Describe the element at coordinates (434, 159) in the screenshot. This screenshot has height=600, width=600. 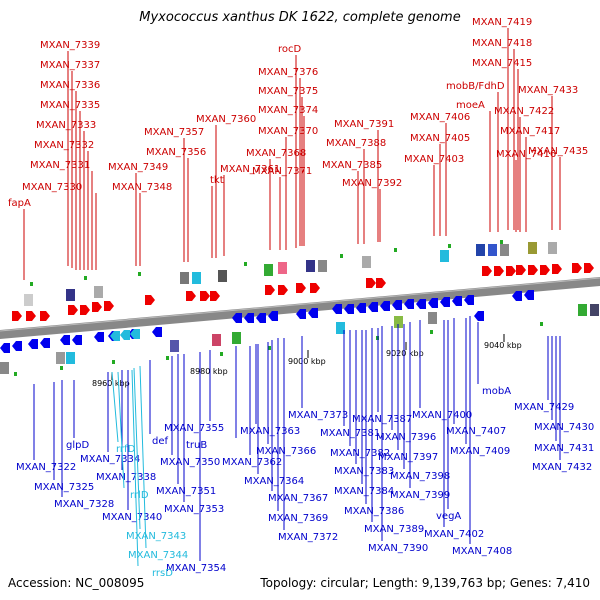
I see `top-gene-label: MXAN_7403` at that location.